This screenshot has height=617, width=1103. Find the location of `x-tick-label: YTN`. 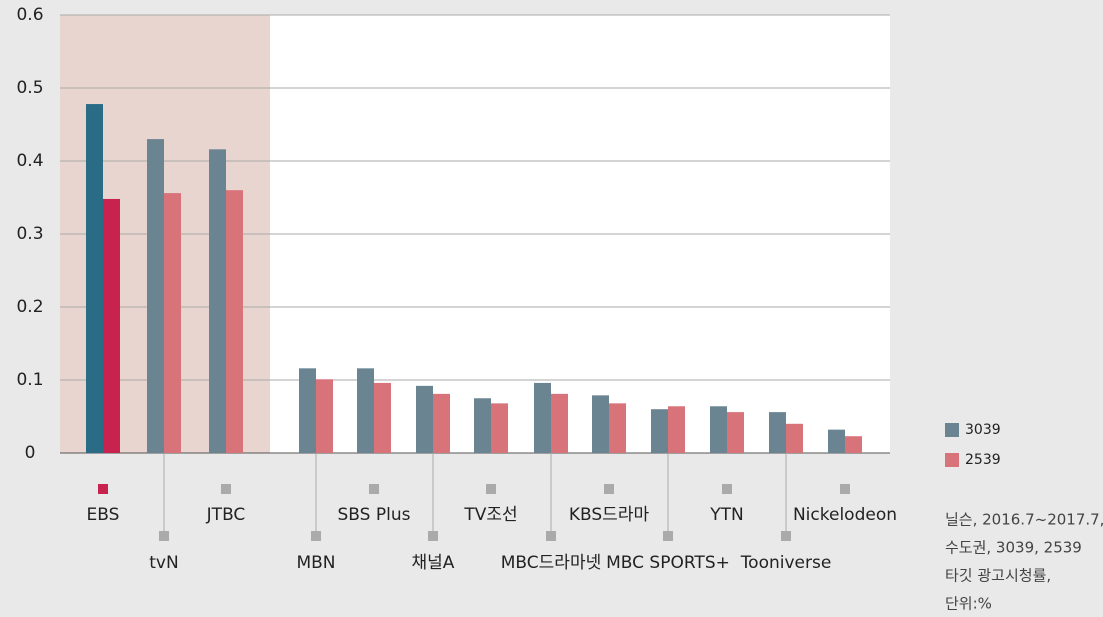

x-tick-label: YTN is located at coordinates (726, 515).